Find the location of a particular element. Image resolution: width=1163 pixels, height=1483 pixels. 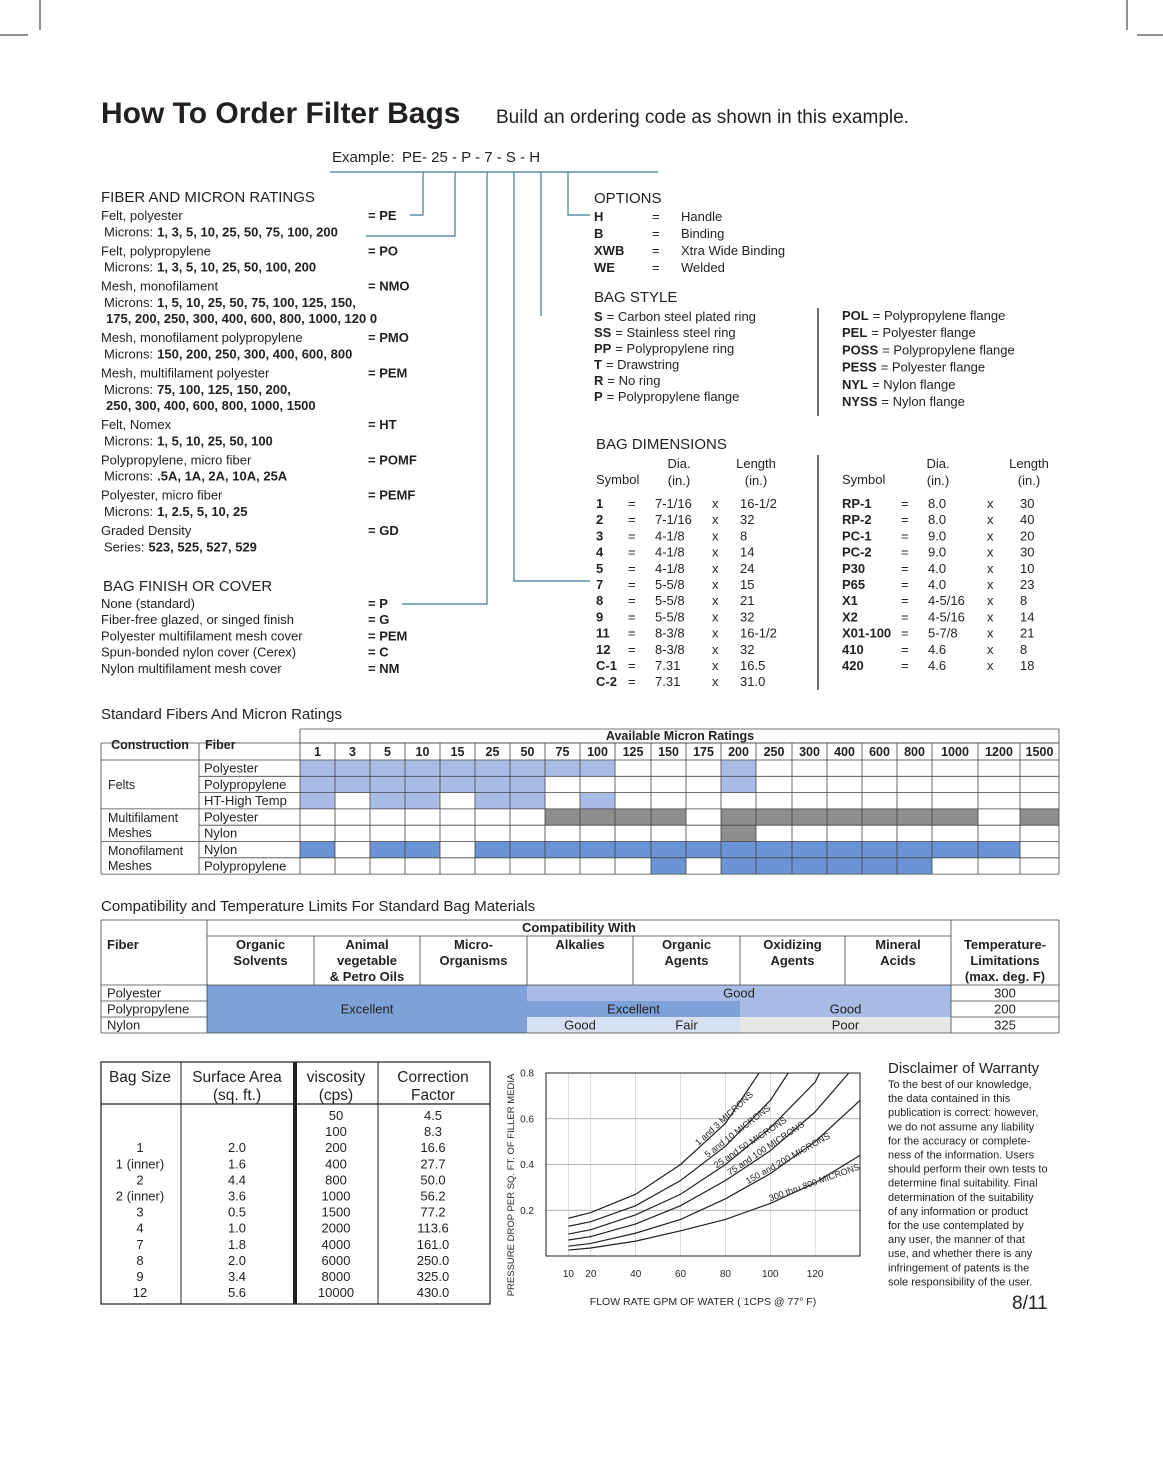

micron-header: 5 is located at coordinates (387, 752).